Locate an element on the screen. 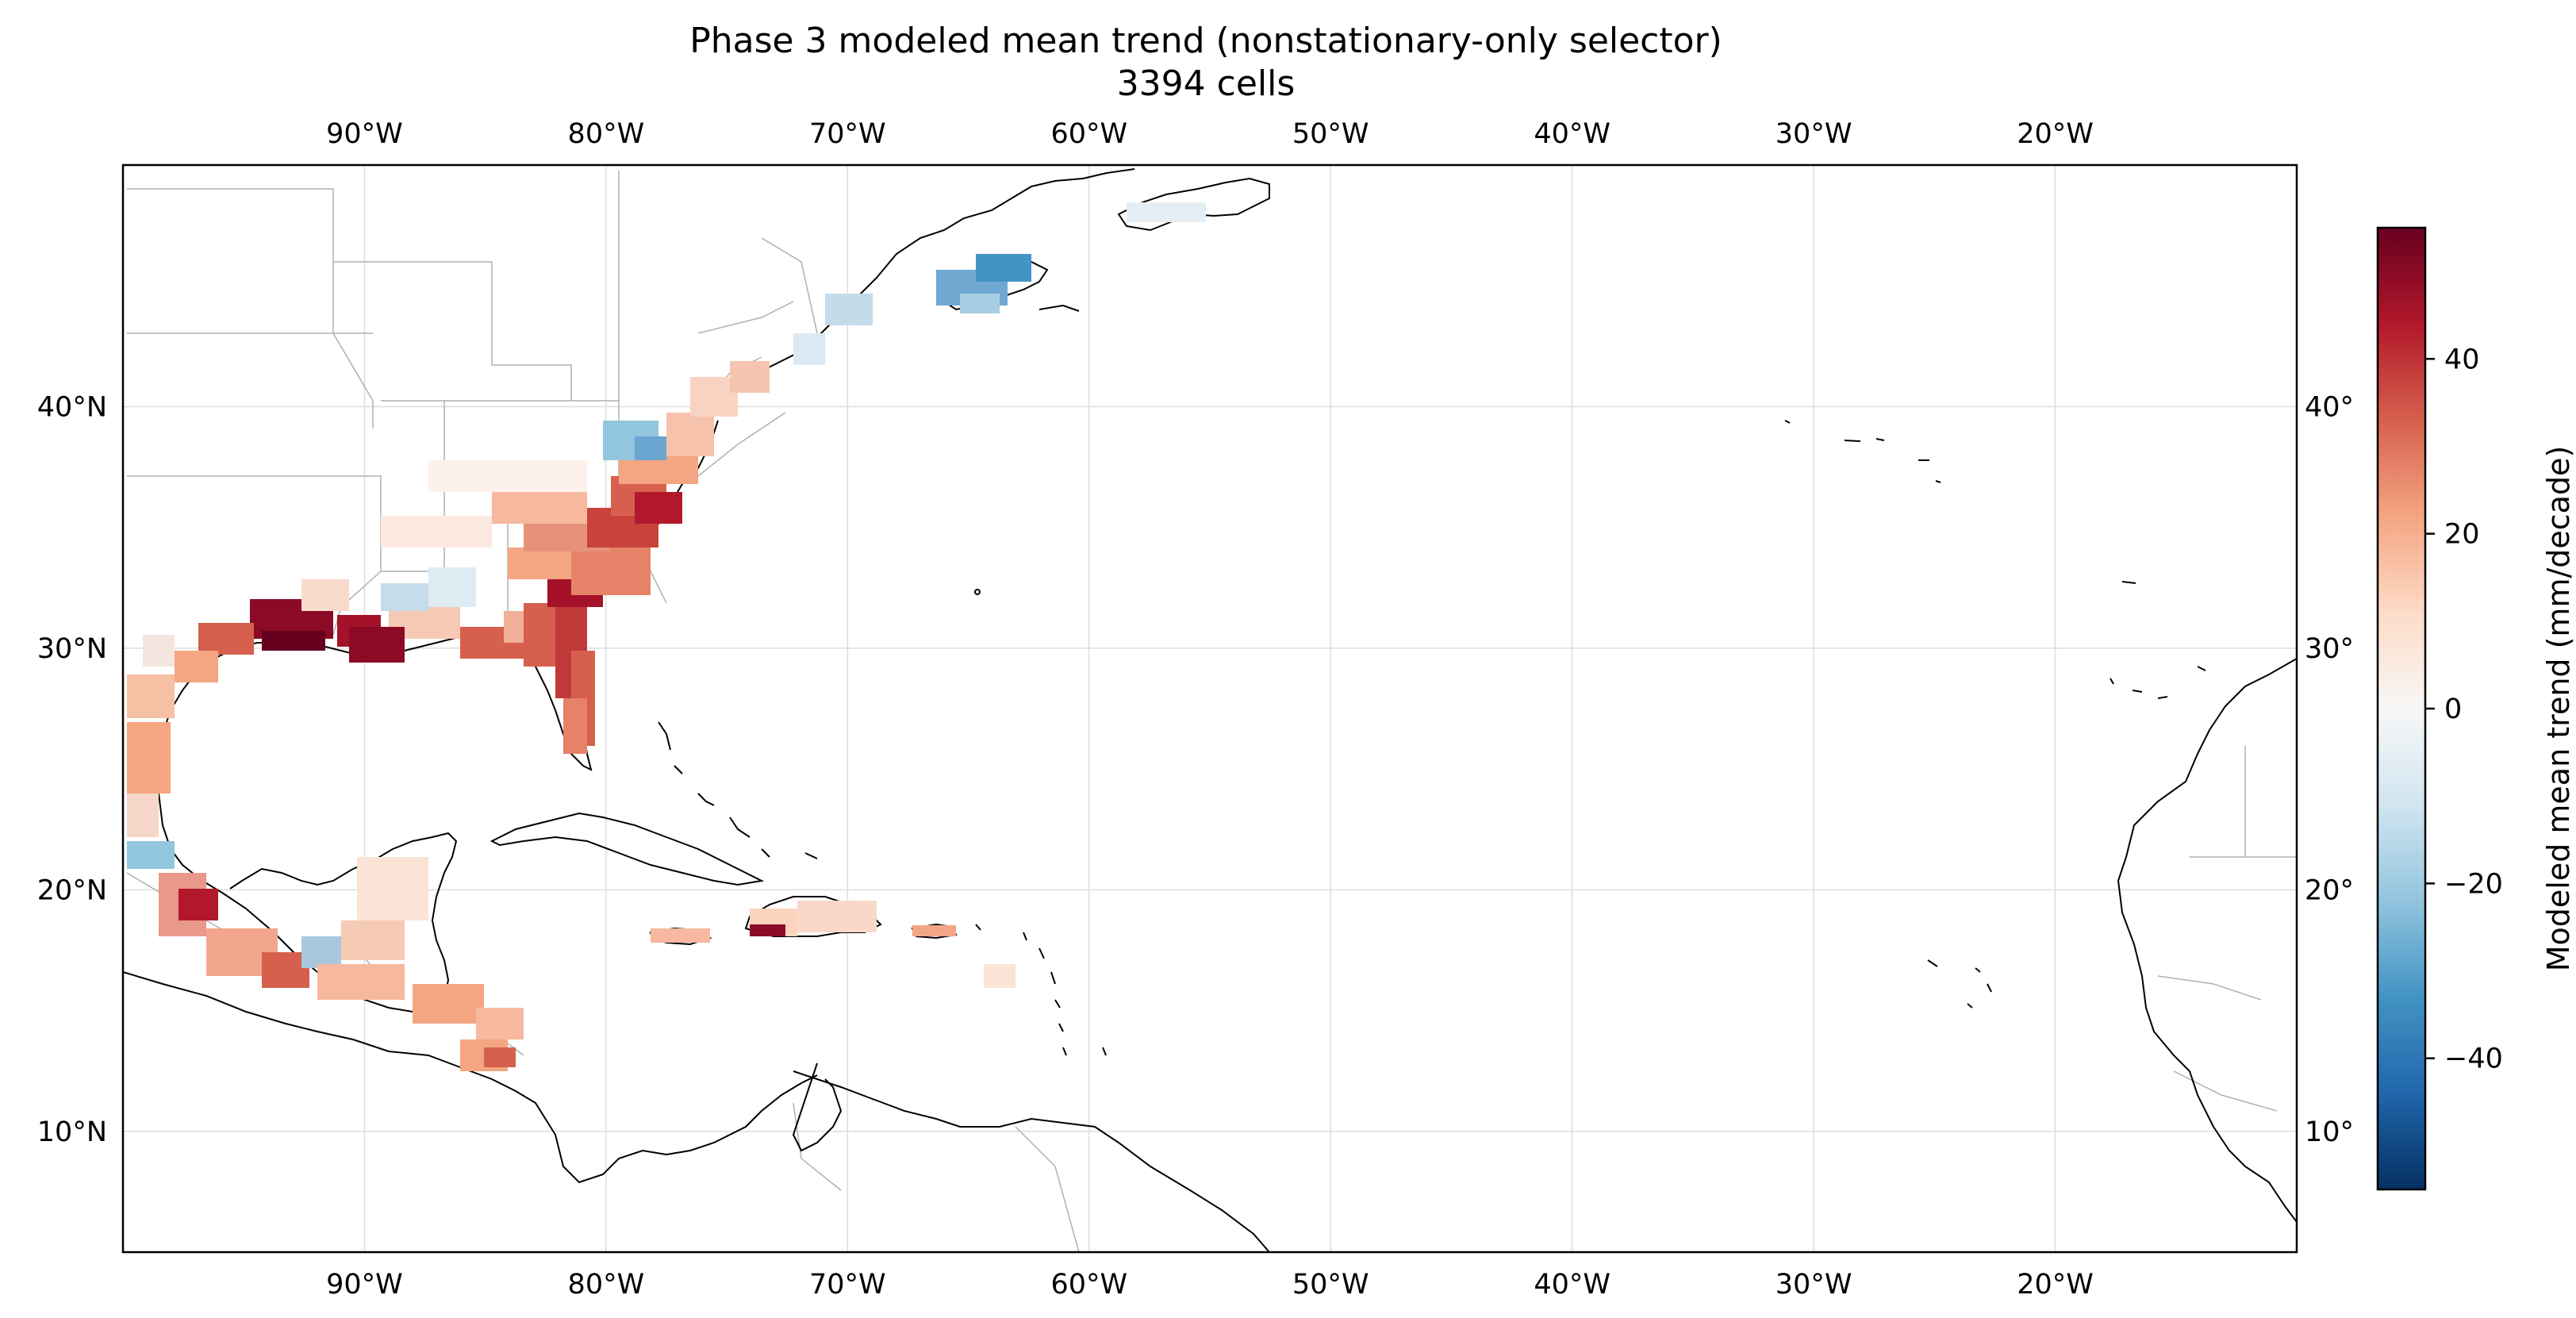 The width and height of the screenshot is (2576, 1318). y-tick-label: 40° is located at coordinates (2329, 407).